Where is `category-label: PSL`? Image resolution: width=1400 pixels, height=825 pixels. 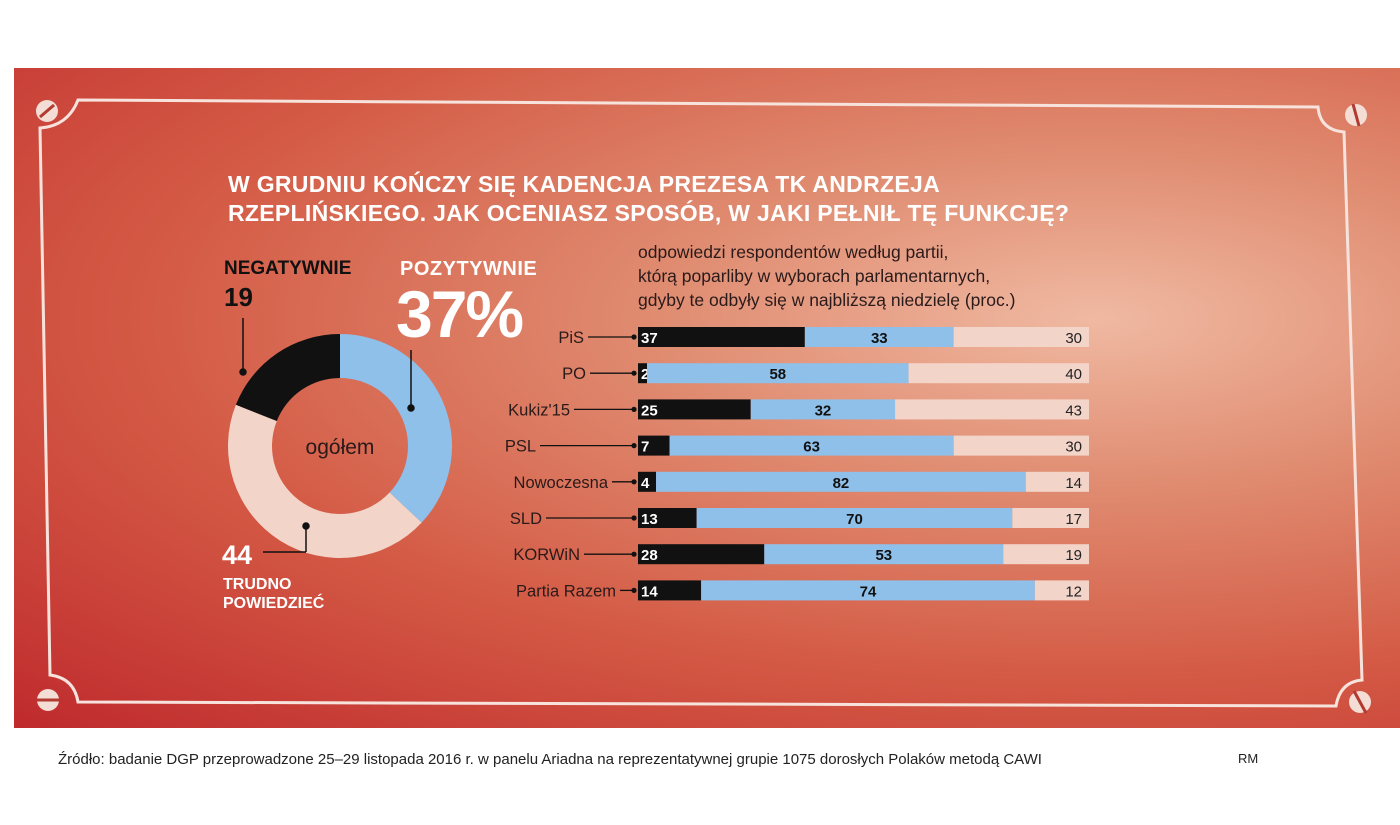 category-label: PSL is located at coordinates (520, 447).